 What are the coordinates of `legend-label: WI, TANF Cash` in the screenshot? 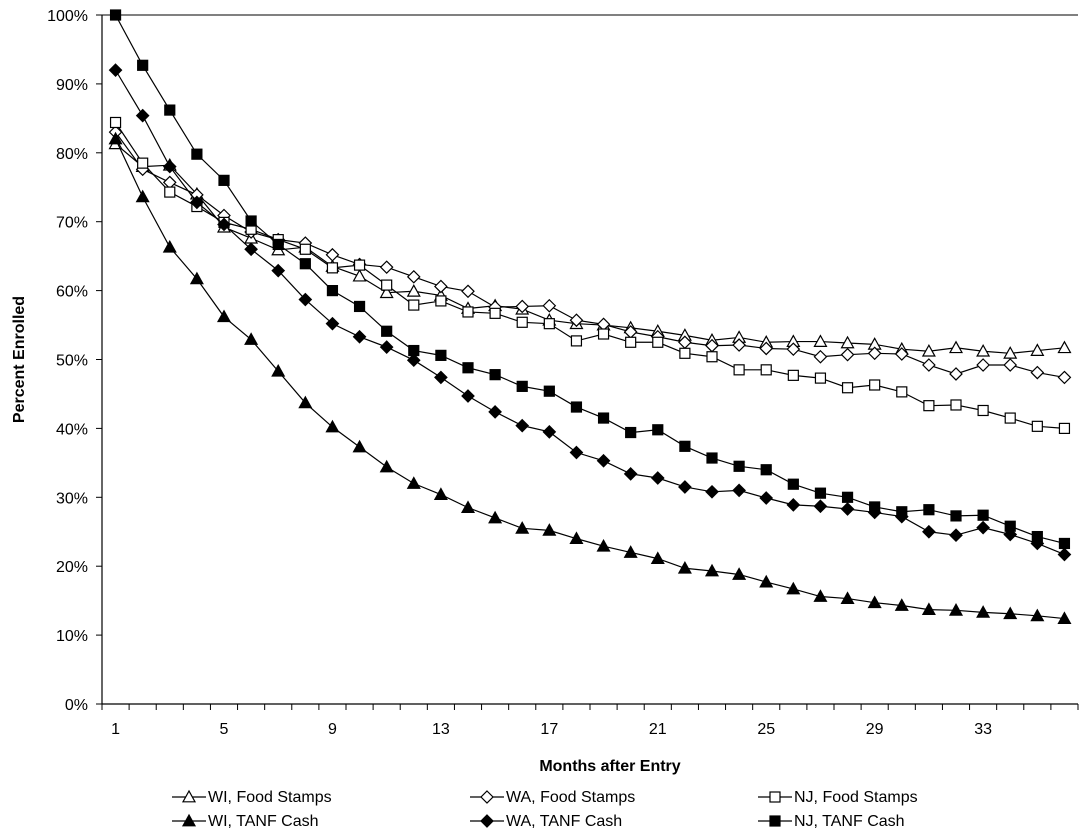 It's located at (263, 821).